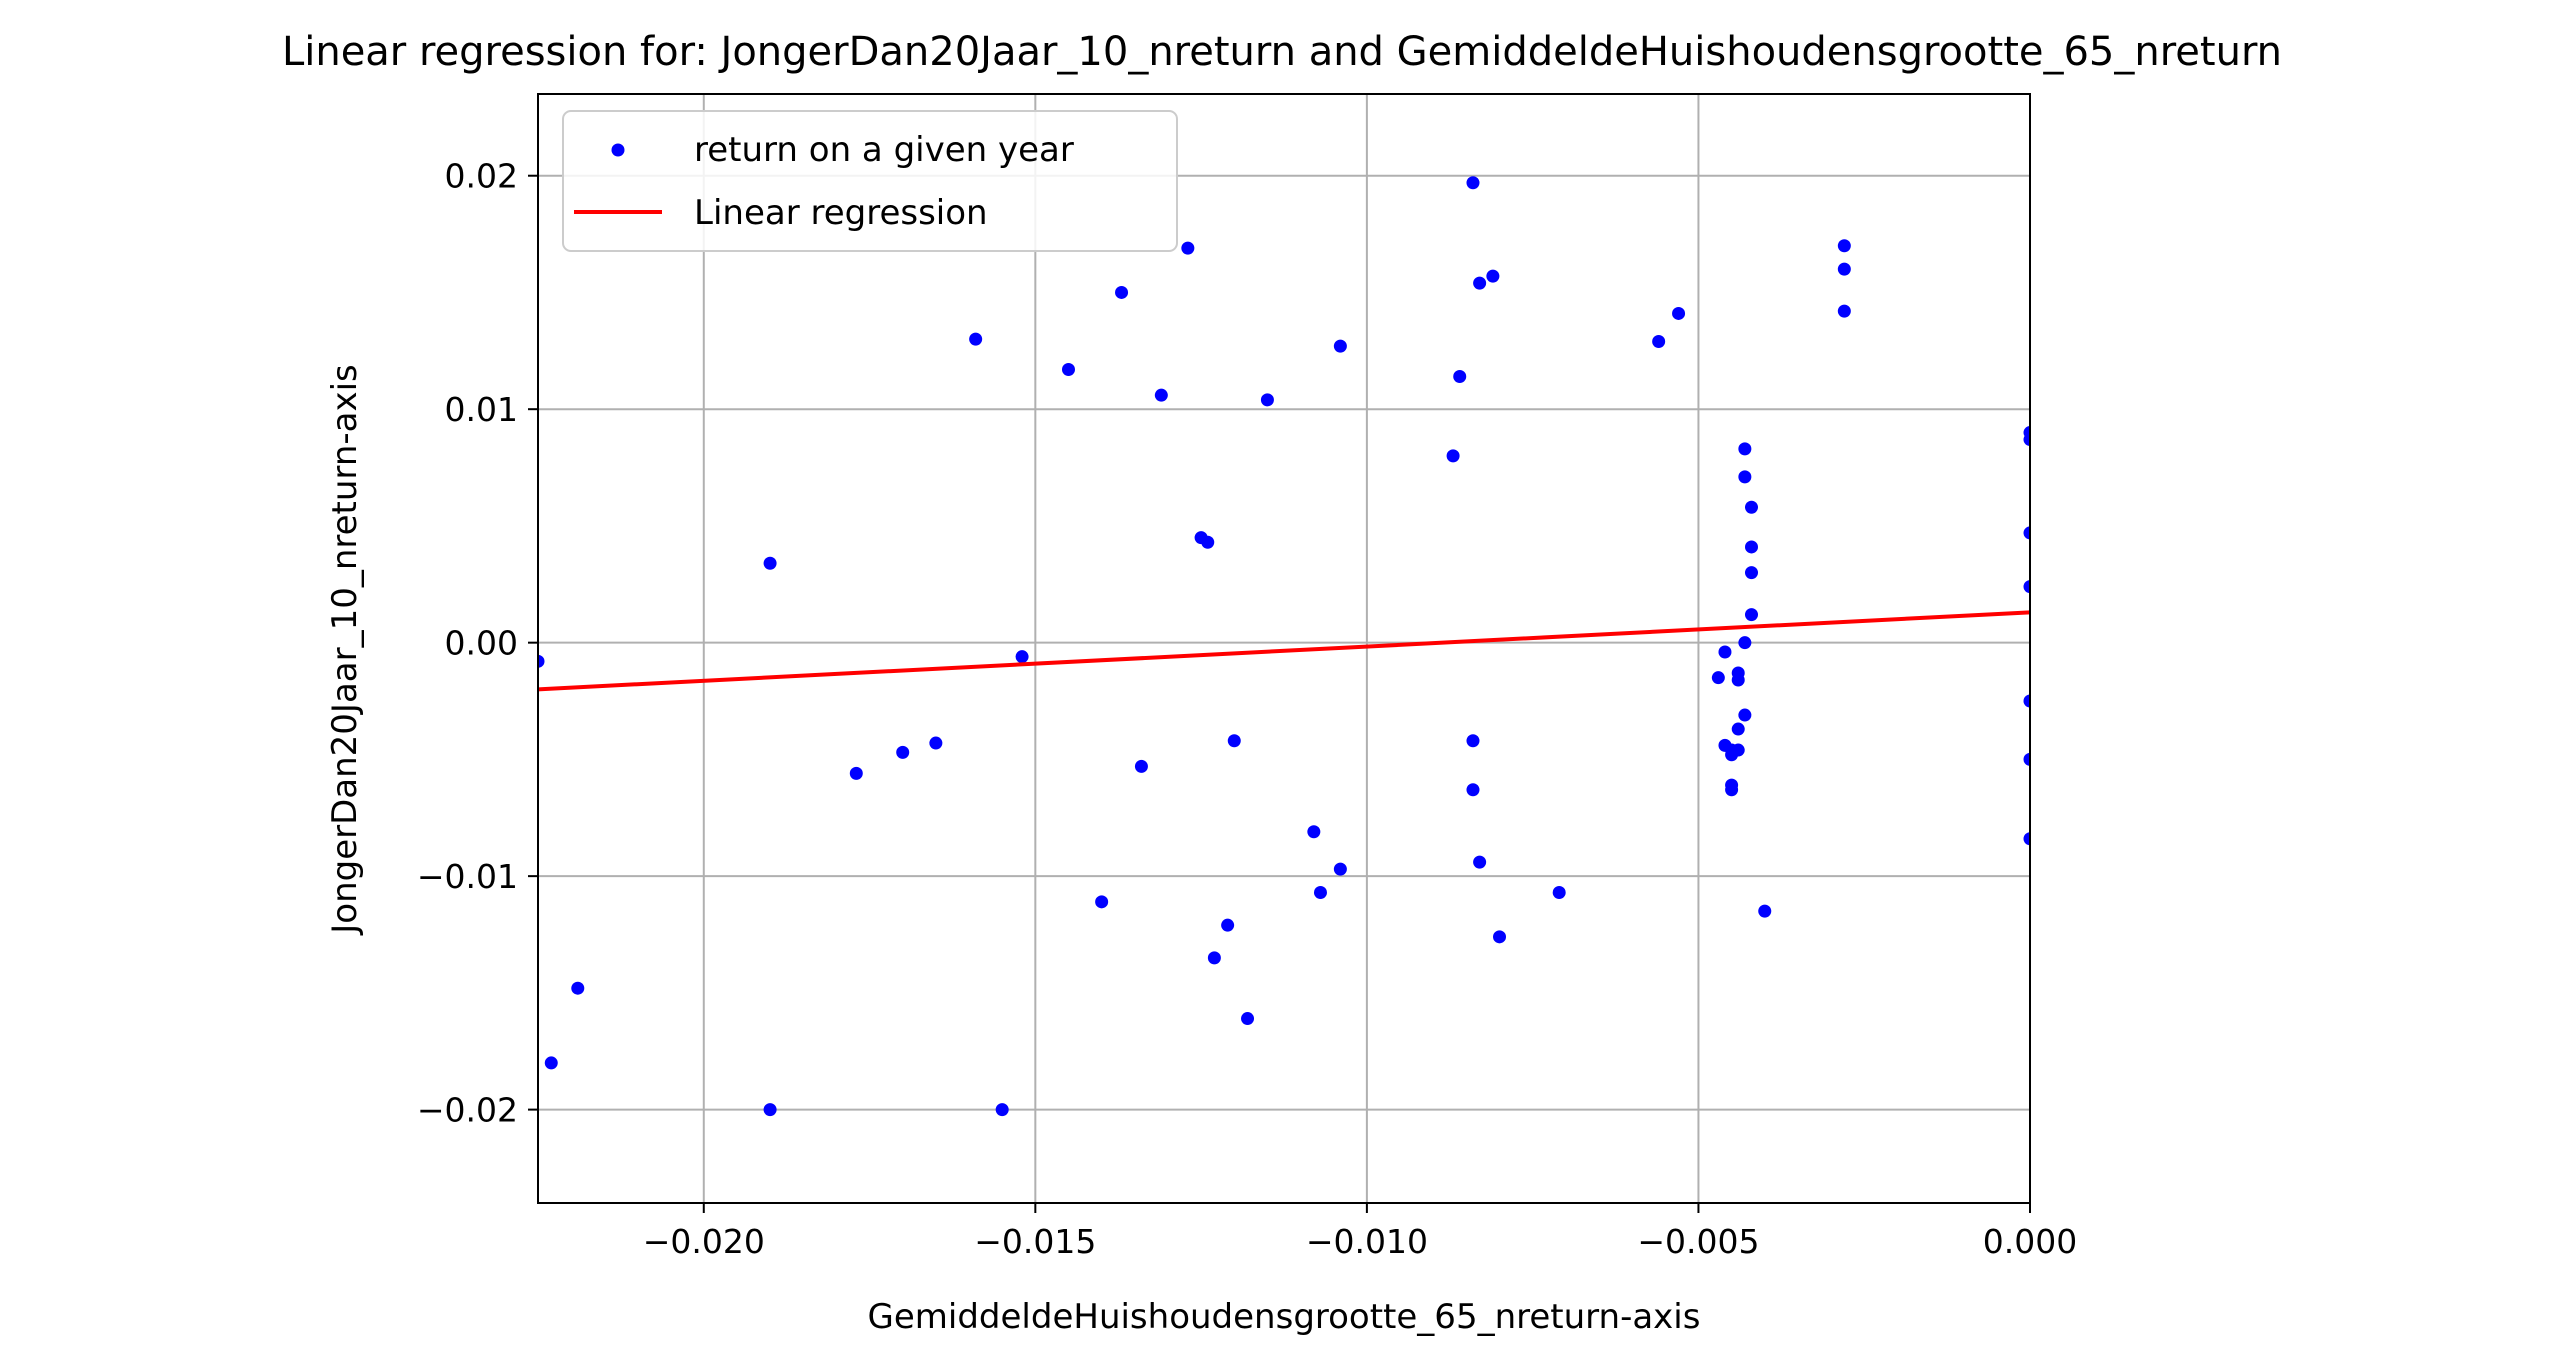  I want to click on y-tick-label: 0.00, so click(481, 643).